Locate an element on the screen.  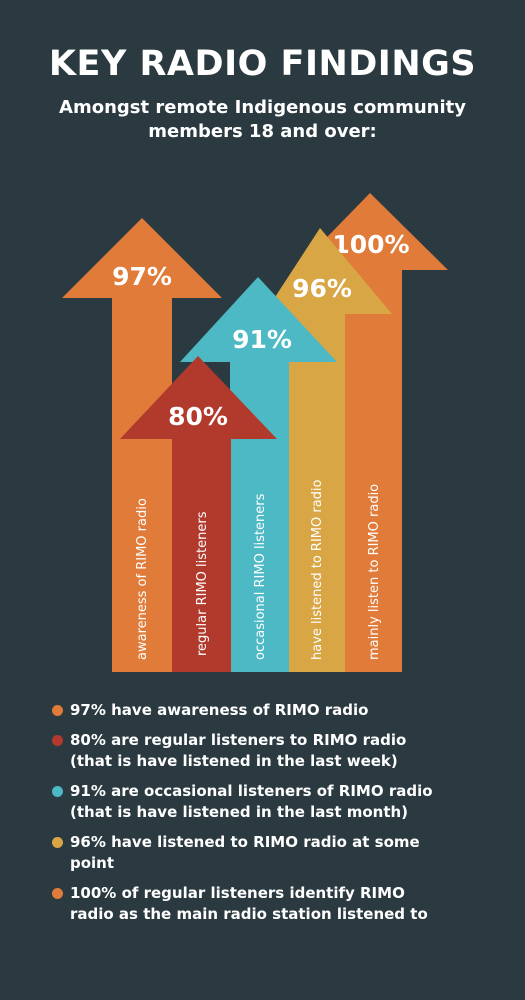
finding-text-line: 97% have awareness of RIMO radio is located at coordinates (219, 710).